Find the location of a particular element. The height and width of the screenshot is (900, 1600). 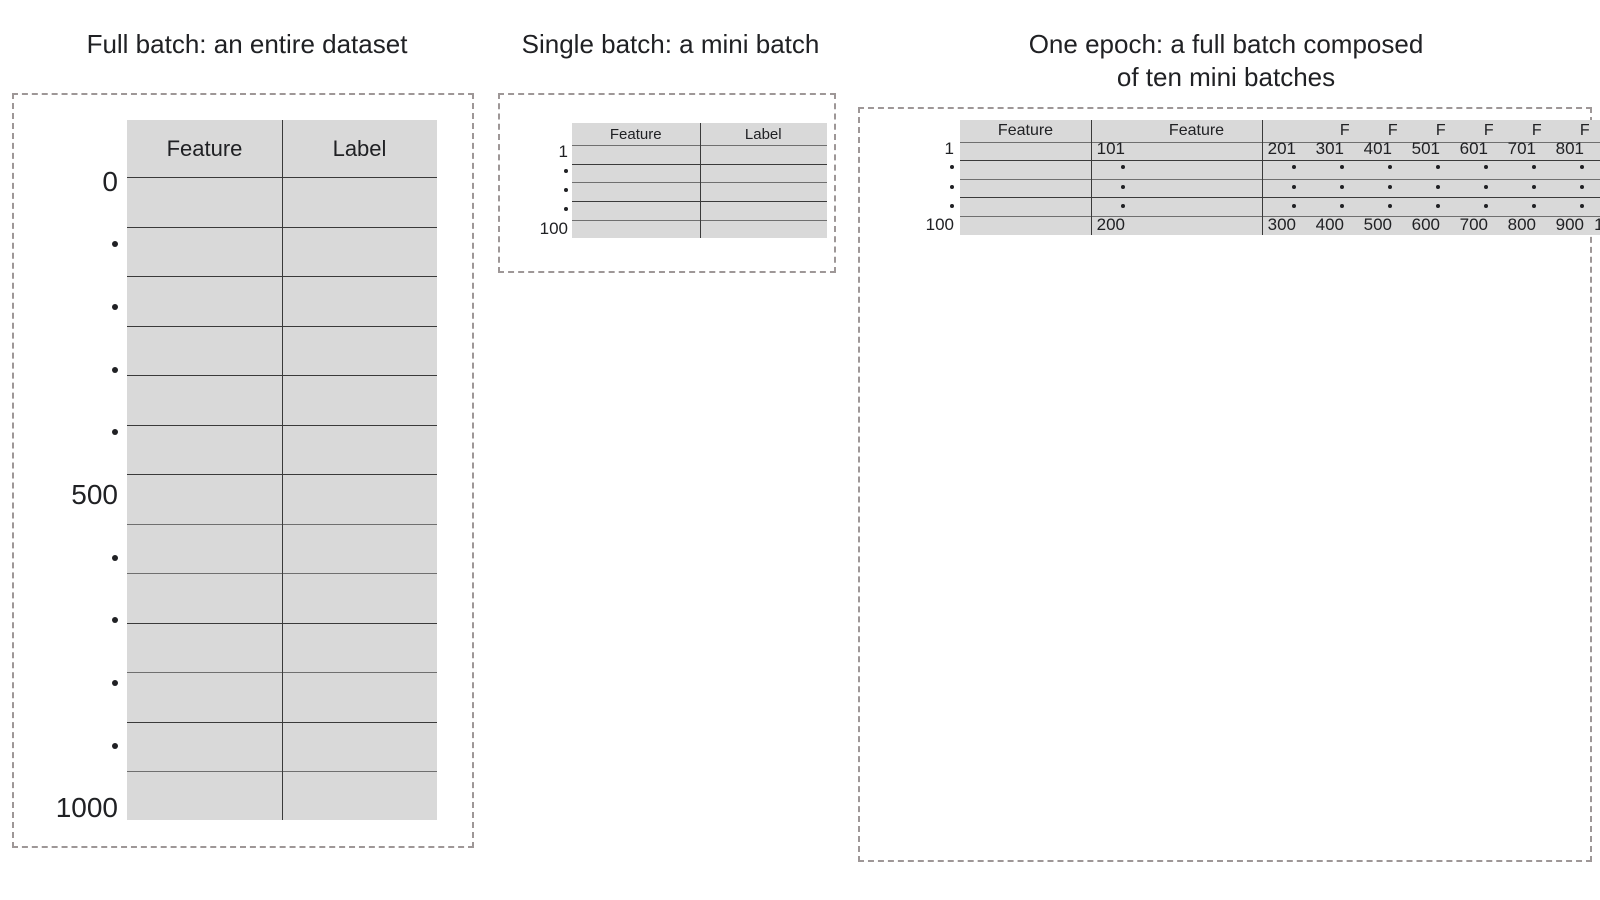

single-batch-dashed-container: 1 100 Feature Label is located at coordinates (667, 183).